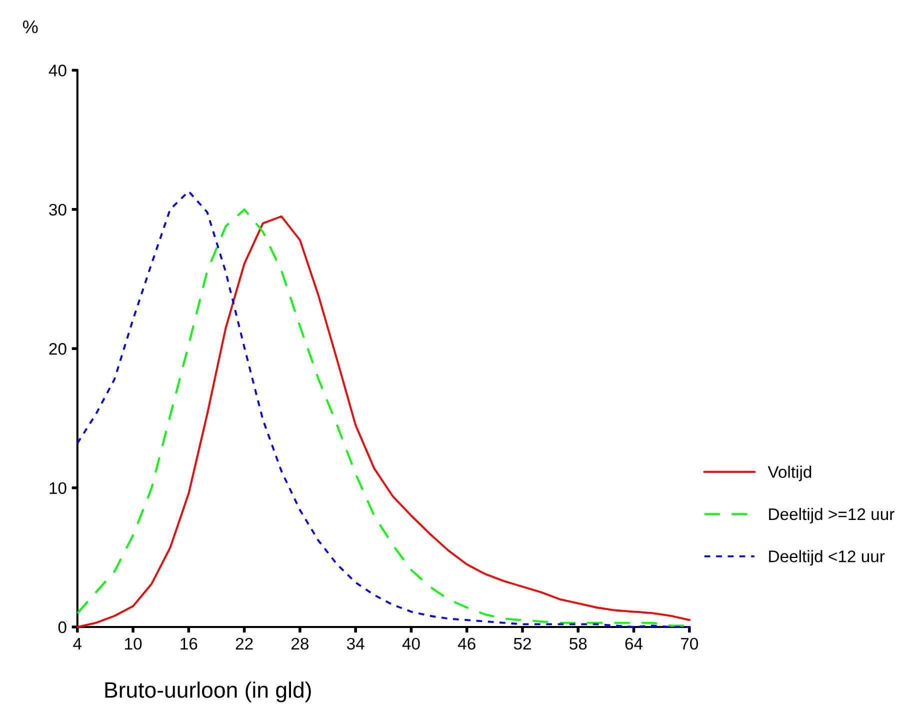  What do you see at coordinates (133, 644) in the screenshot?
I see `x-tick-label: 10` at bounding box center [133, 644].